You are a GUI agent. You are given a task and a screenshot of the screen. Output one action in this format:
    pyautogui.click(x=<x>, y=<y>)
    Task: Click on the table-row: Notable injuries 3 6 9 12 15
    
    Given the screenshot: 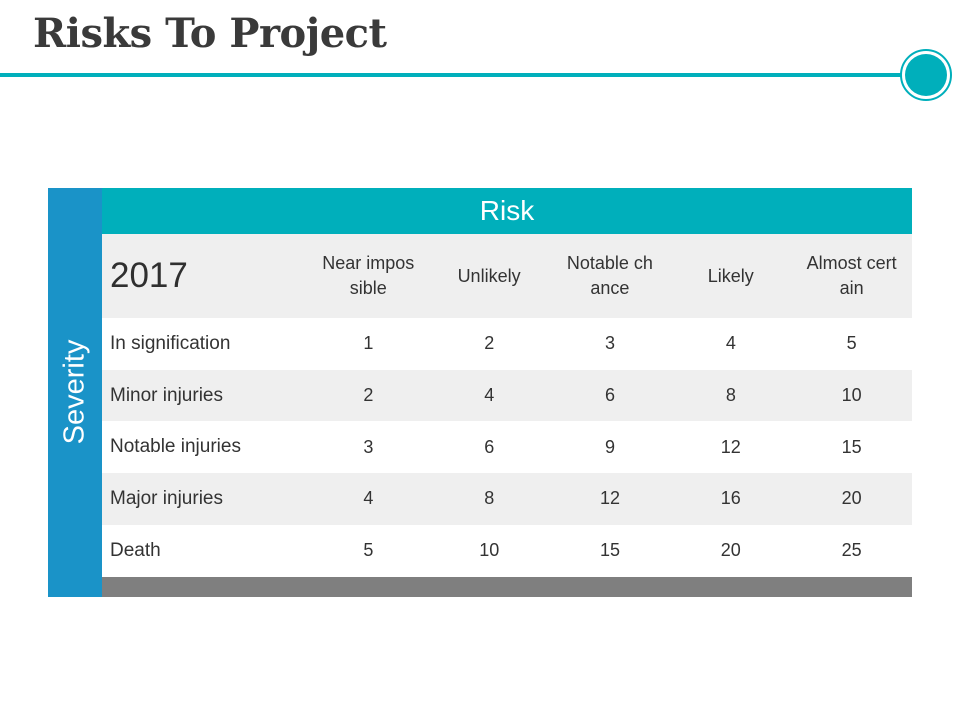 What is the action you would take?
    pyautogui.click(x=507, y=447)
    